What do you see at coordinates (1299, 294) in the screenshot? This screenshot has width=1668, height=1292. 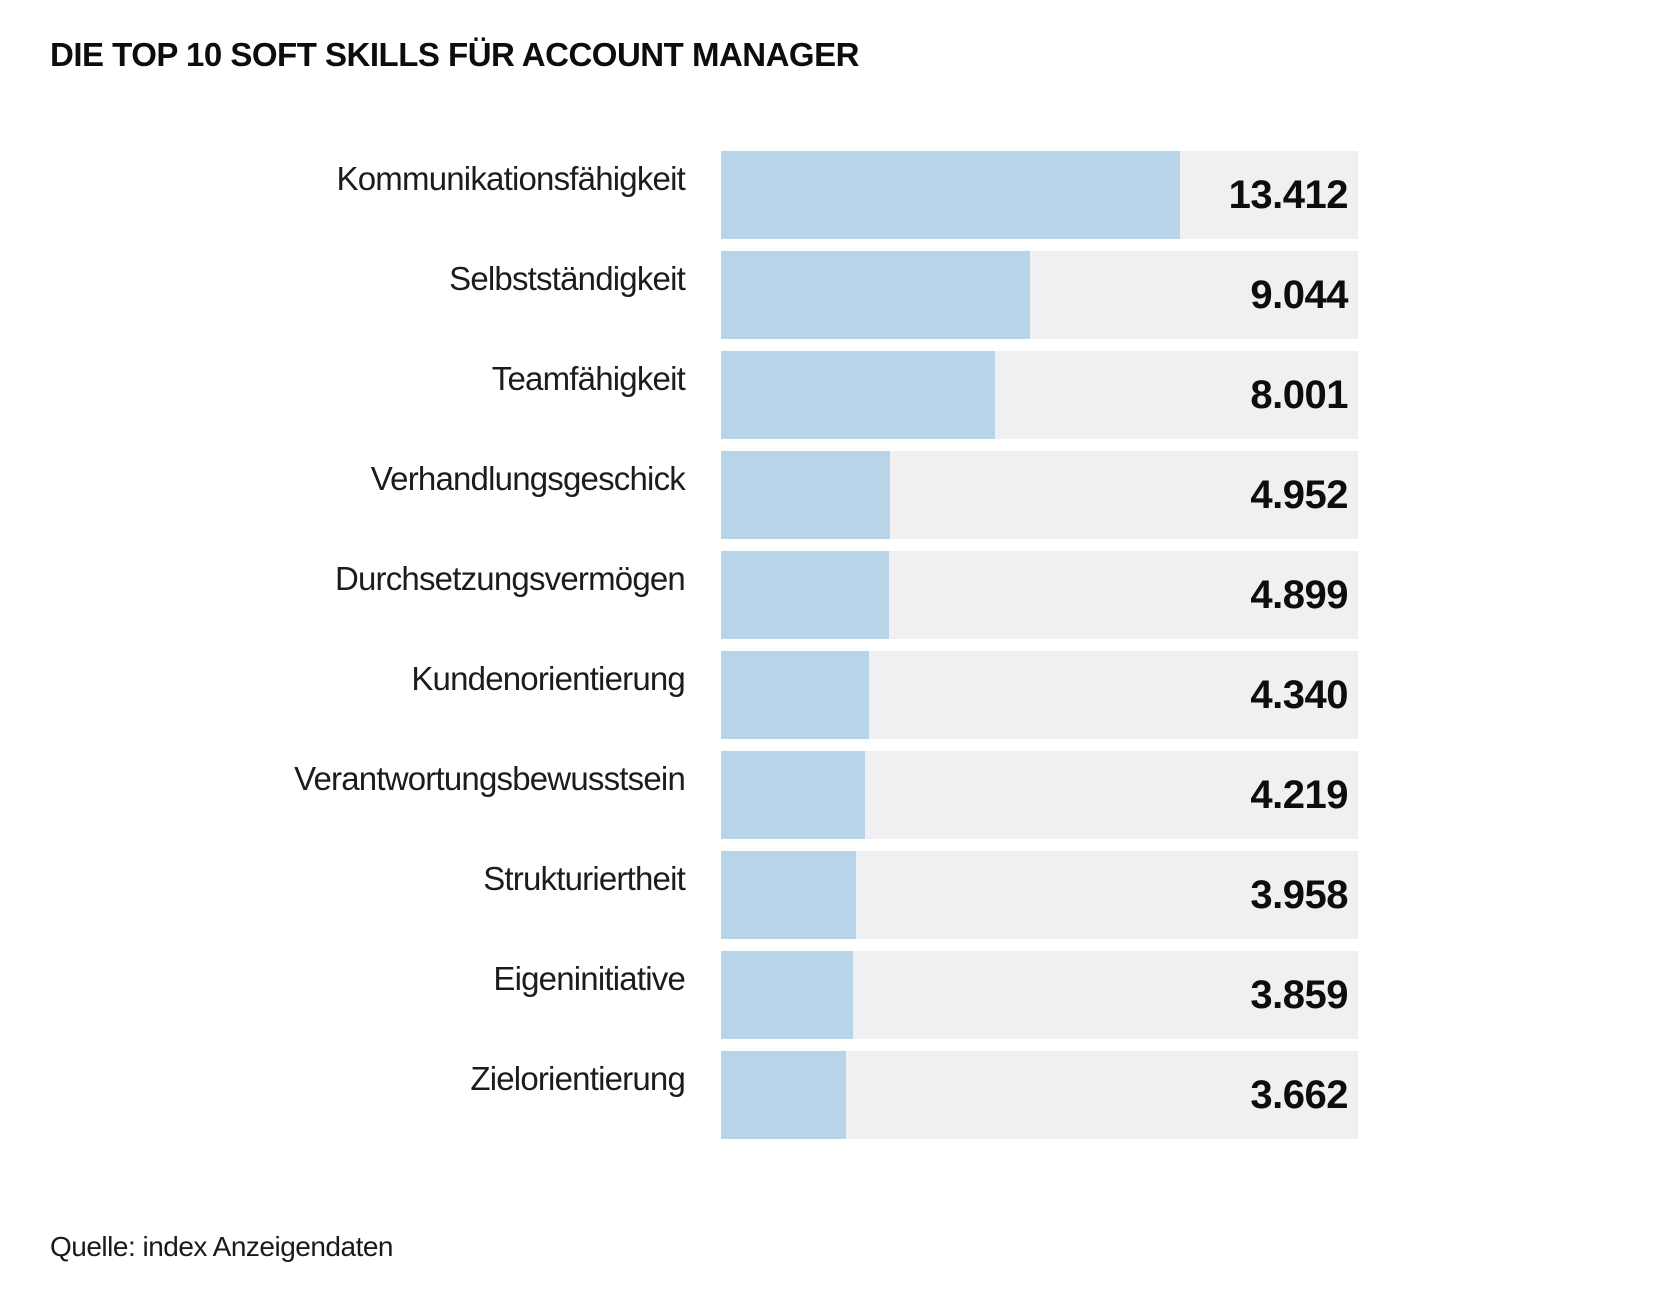 I see `value-label: 9.044` at bounding box center [1299, 294].